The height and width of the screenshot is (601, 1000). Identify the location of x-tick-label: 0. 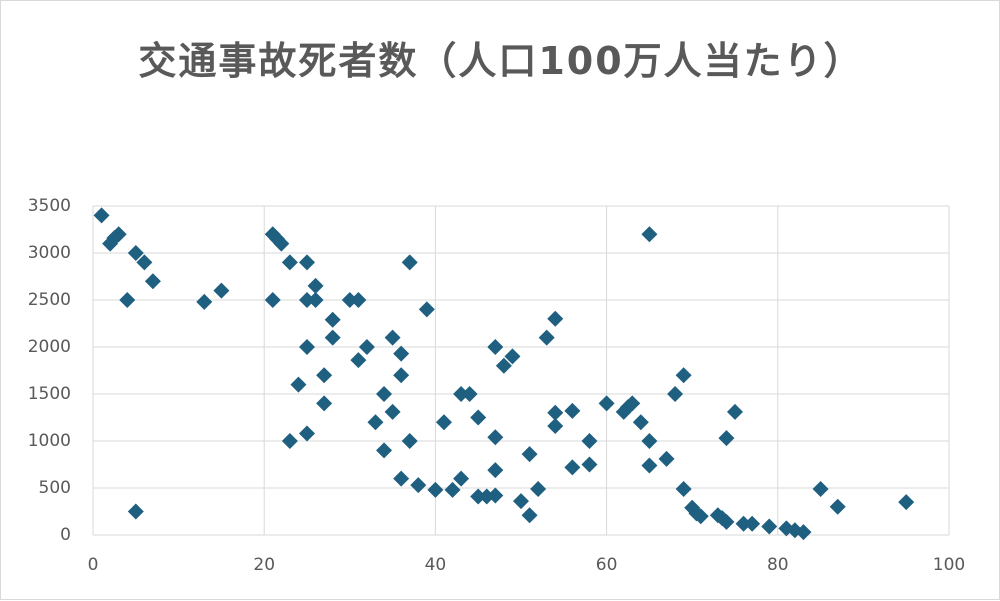
(93, 565).